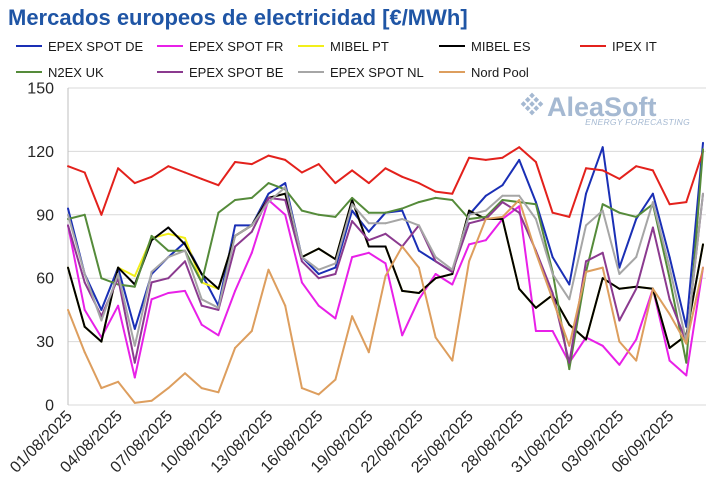  Describe the element at coordinates (602, 107) in the screenshot. I see `watermark-brand: AleaSoft` at that location.